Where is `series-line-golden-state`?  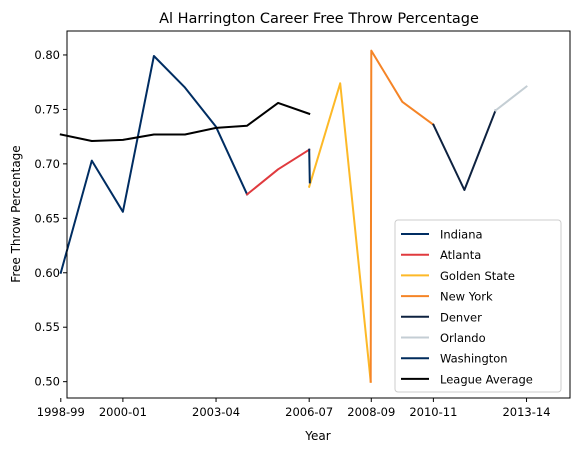 series-line-golden-state is located at coordinates (339, 232).